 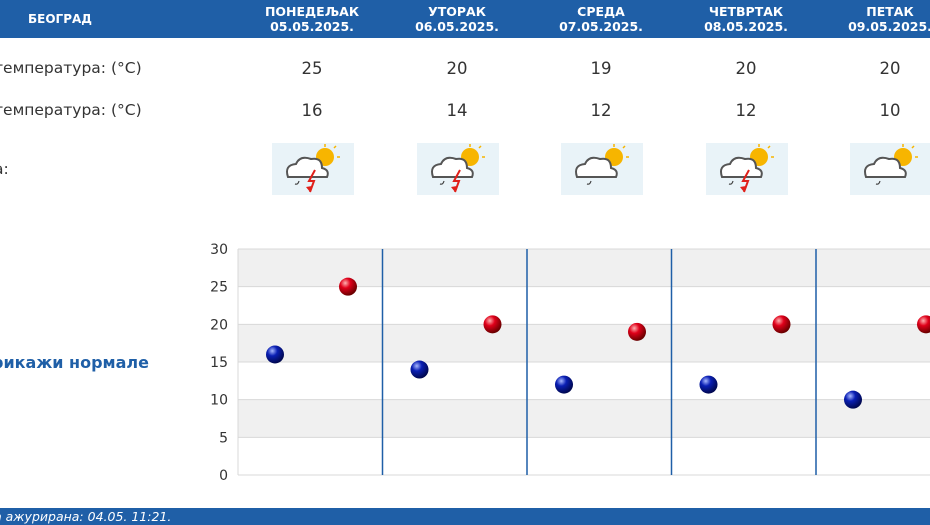 What do you see at coordinates (219, 363) in the screenshot?
I see `y-tick-label: 15` at bounding box center [219, 363].